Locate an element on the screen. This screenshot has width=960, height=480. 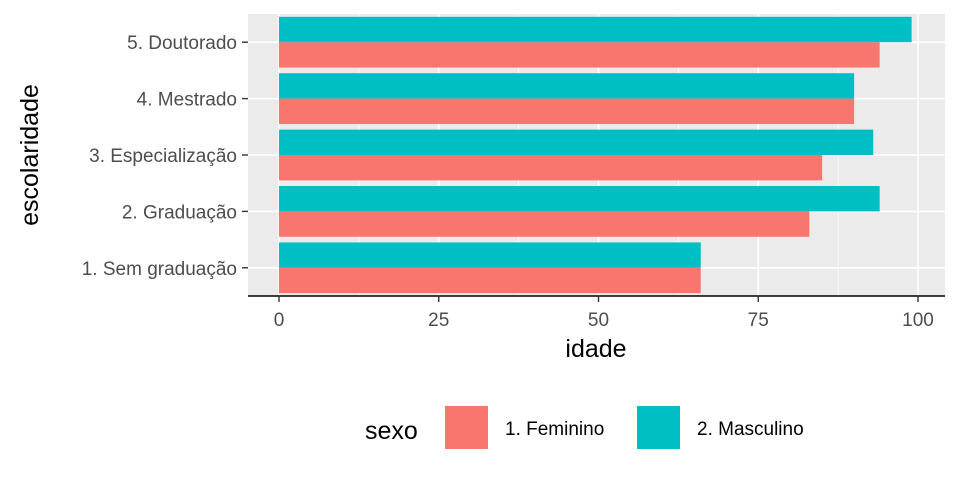
x-tick-label: 100 is located at coordinates (918, 320).